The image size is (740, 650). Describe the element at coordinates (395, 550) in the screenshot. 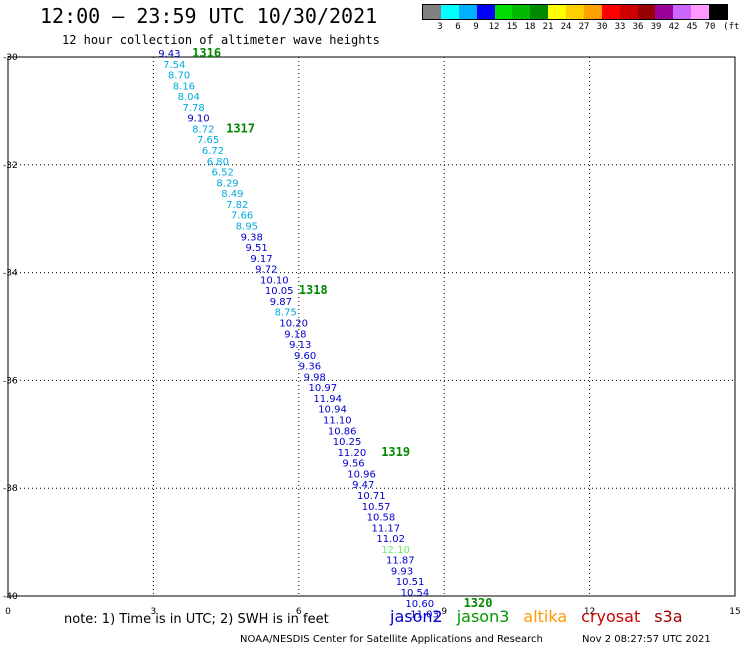

I see `wave-height-label: 12.10` at that location.